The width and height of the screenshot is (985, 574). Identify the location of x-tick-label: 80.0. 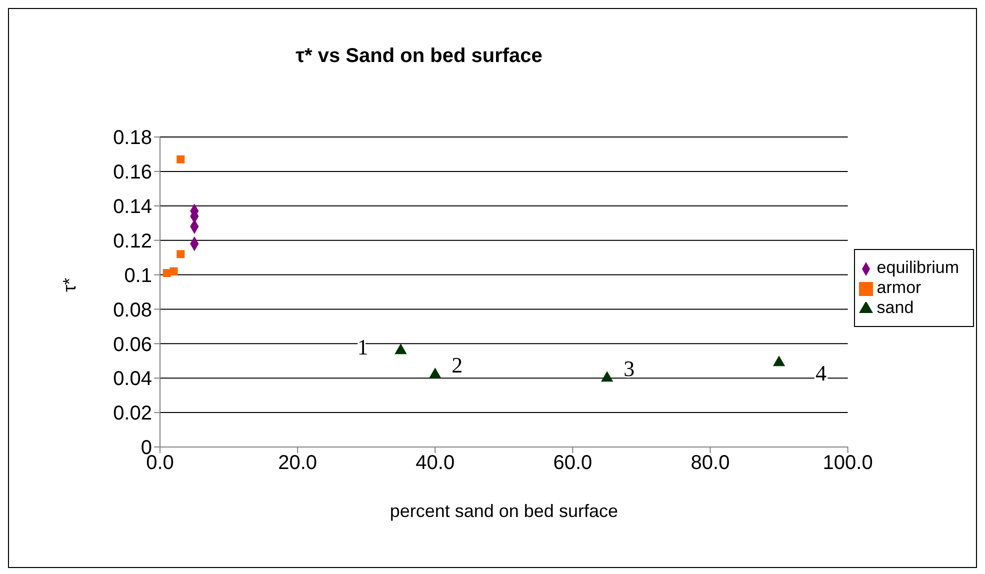
(710, 463).